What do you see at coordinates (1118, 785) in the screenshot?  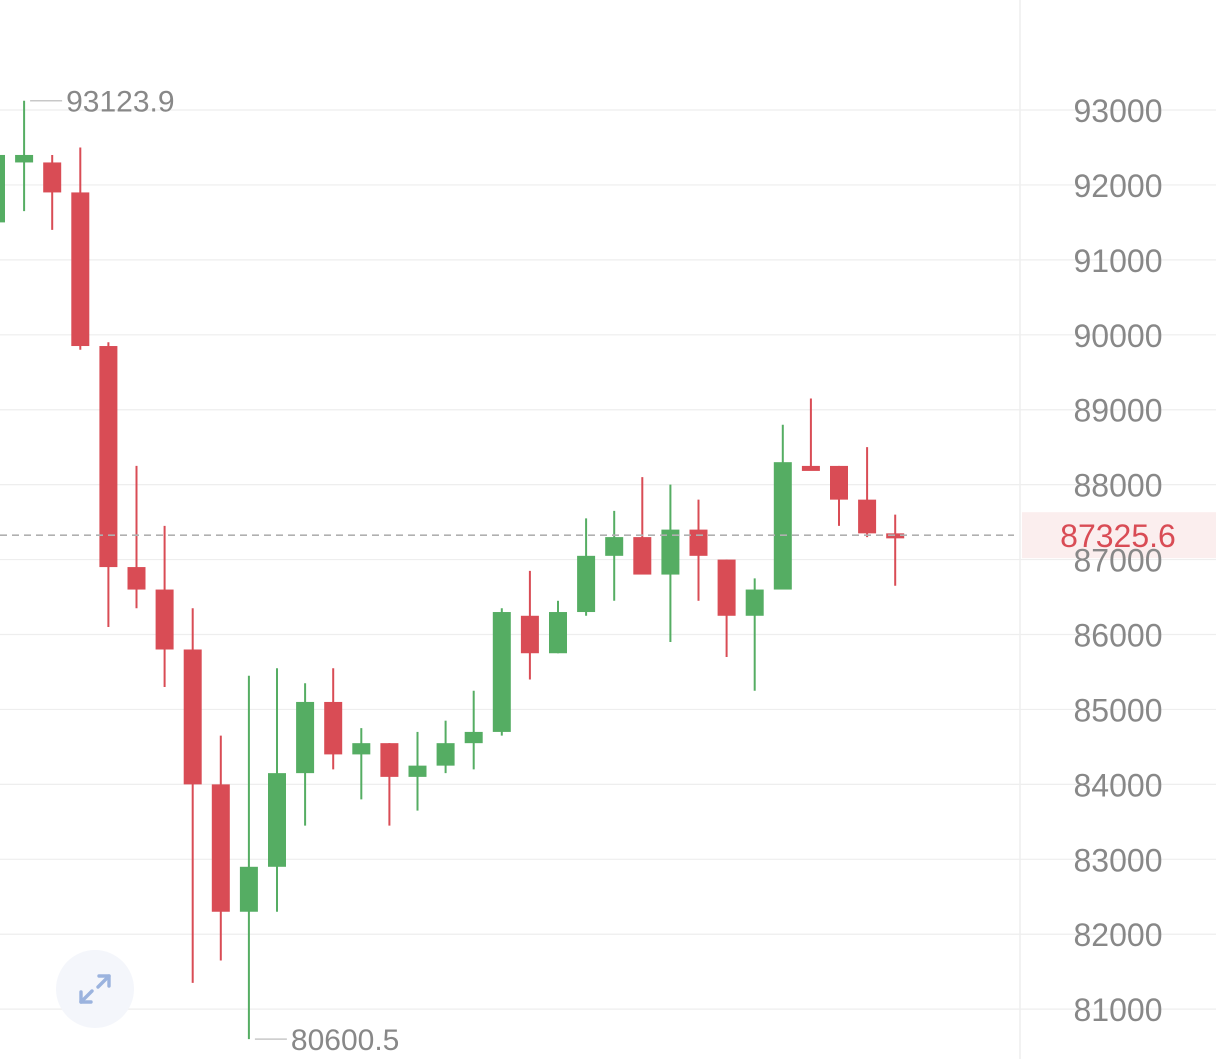 I see `y-tick-label: 84000` at bounding box center [1118, 785].